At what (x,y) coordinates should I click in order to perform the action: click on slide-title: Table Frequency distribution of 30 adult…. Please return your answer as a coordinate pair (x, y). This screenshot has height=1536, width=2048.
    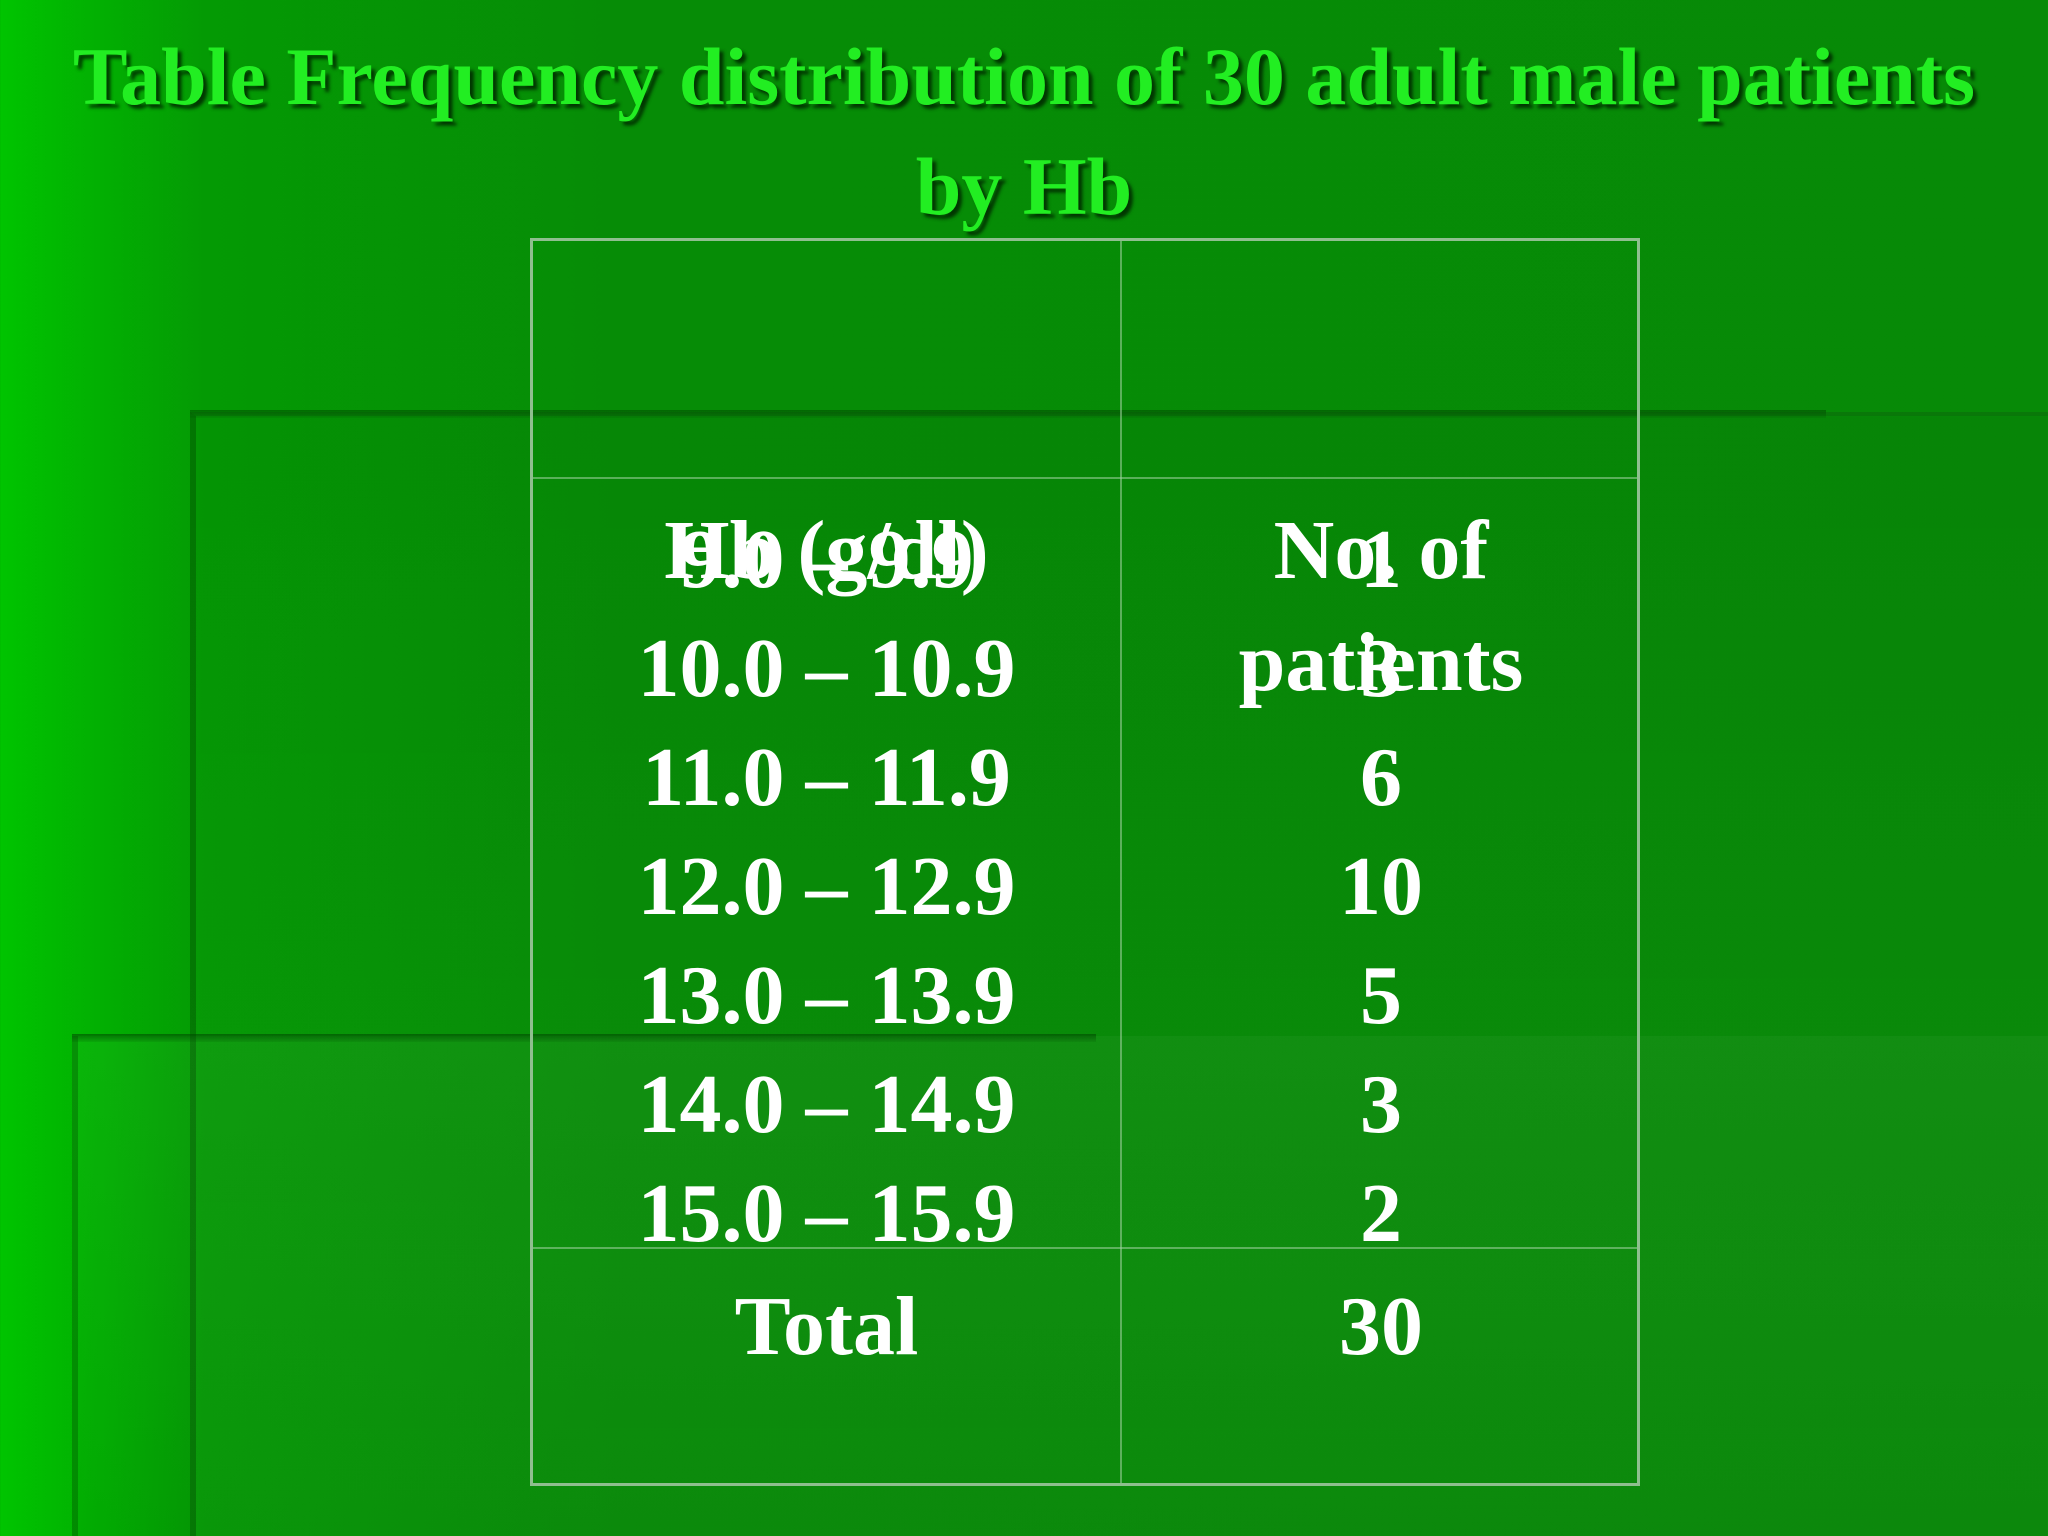
    Looking at the image, I should click on (1024, 131).